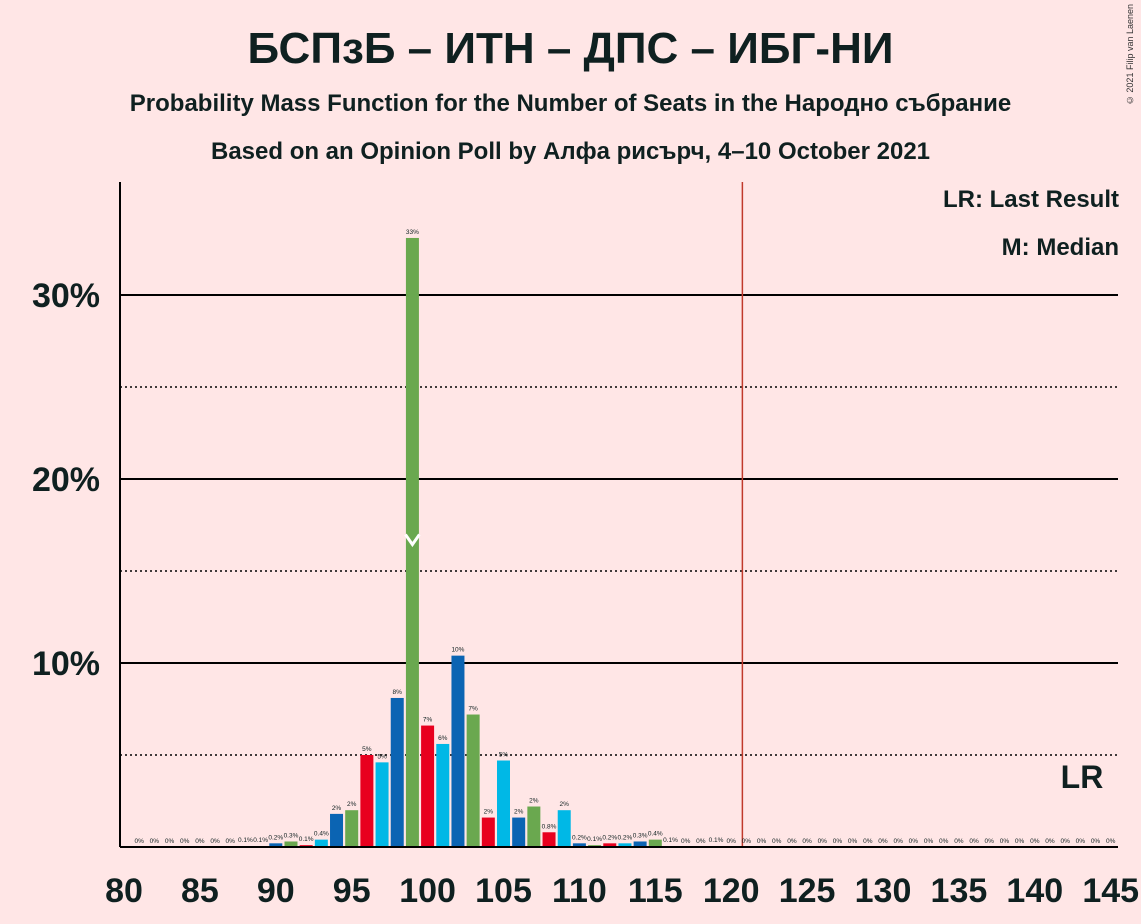 The height and width of the screenshot is (924, 1141). What do you see at coordinates (579, 891) in the screenshot?
I see `x-tick-label: 110` at bounding box center [579, 891].